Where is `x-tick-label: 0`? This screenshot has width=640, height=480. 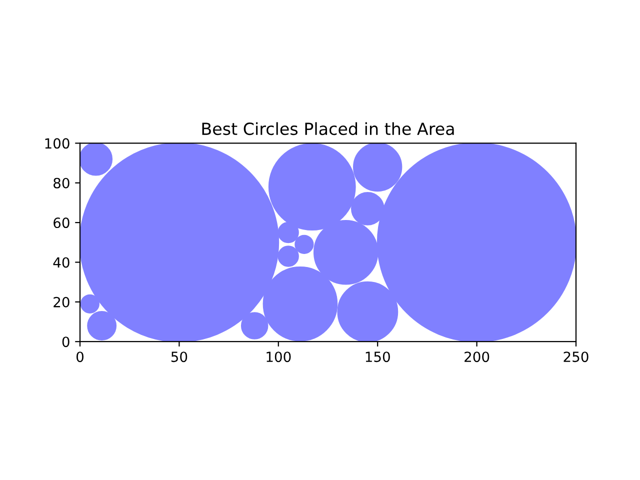 x-tick-label: 0 is located at coordinates (80, 357).